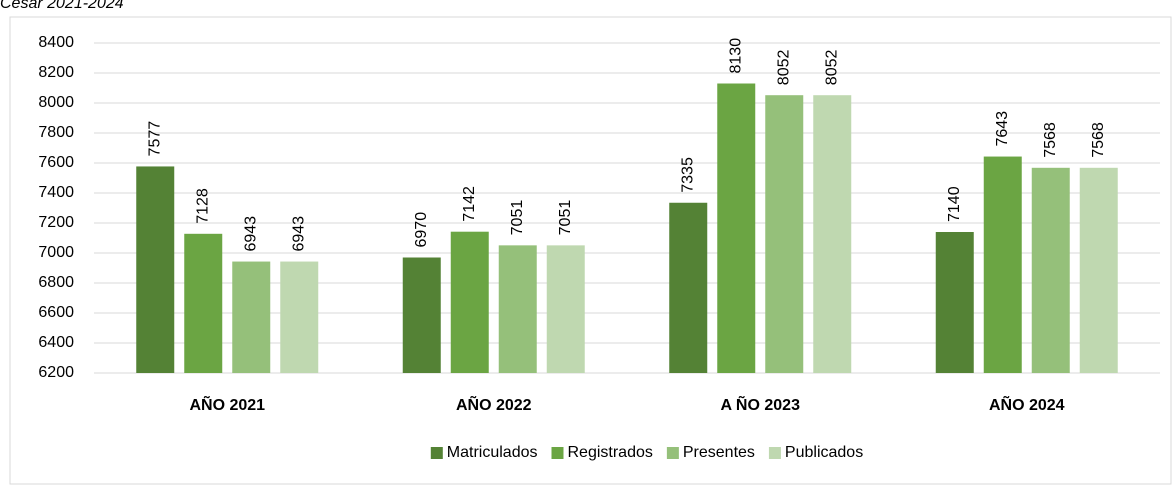 The height and width of the screenshot is (485, 1172). I want to click on data-label: 6970, so click(421, 230).